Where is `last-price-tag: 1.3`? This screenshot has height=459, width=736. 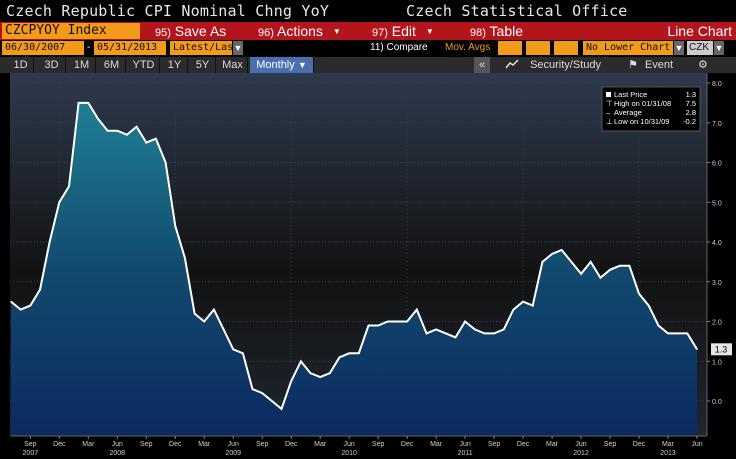
last-price-tag: 1.3 is located at coordinates (721, 349).